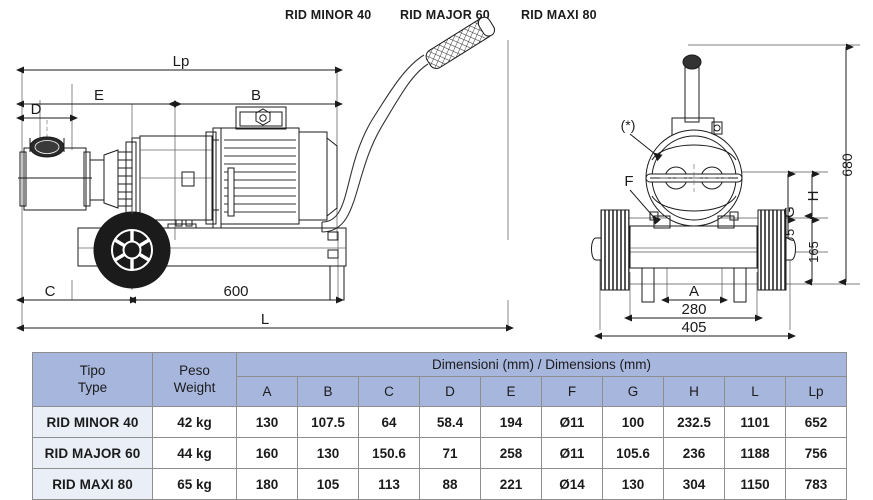  I want to click on header-weight: Peso Weight, so click(194, 379).